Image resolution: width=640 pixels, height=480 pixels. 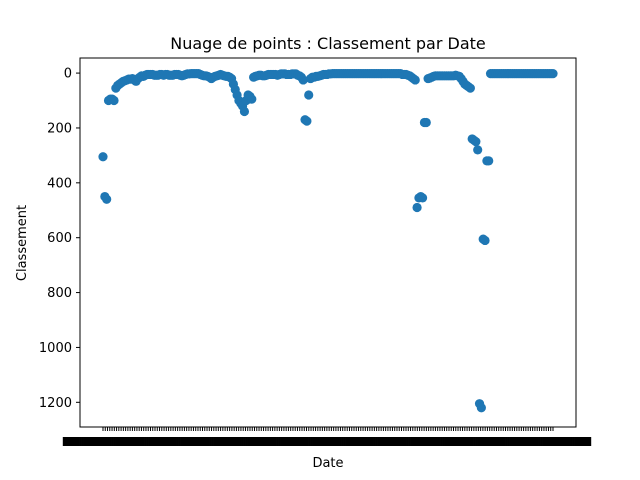 I want to click on y-tick-label: 800, so click(x=59, y=293).